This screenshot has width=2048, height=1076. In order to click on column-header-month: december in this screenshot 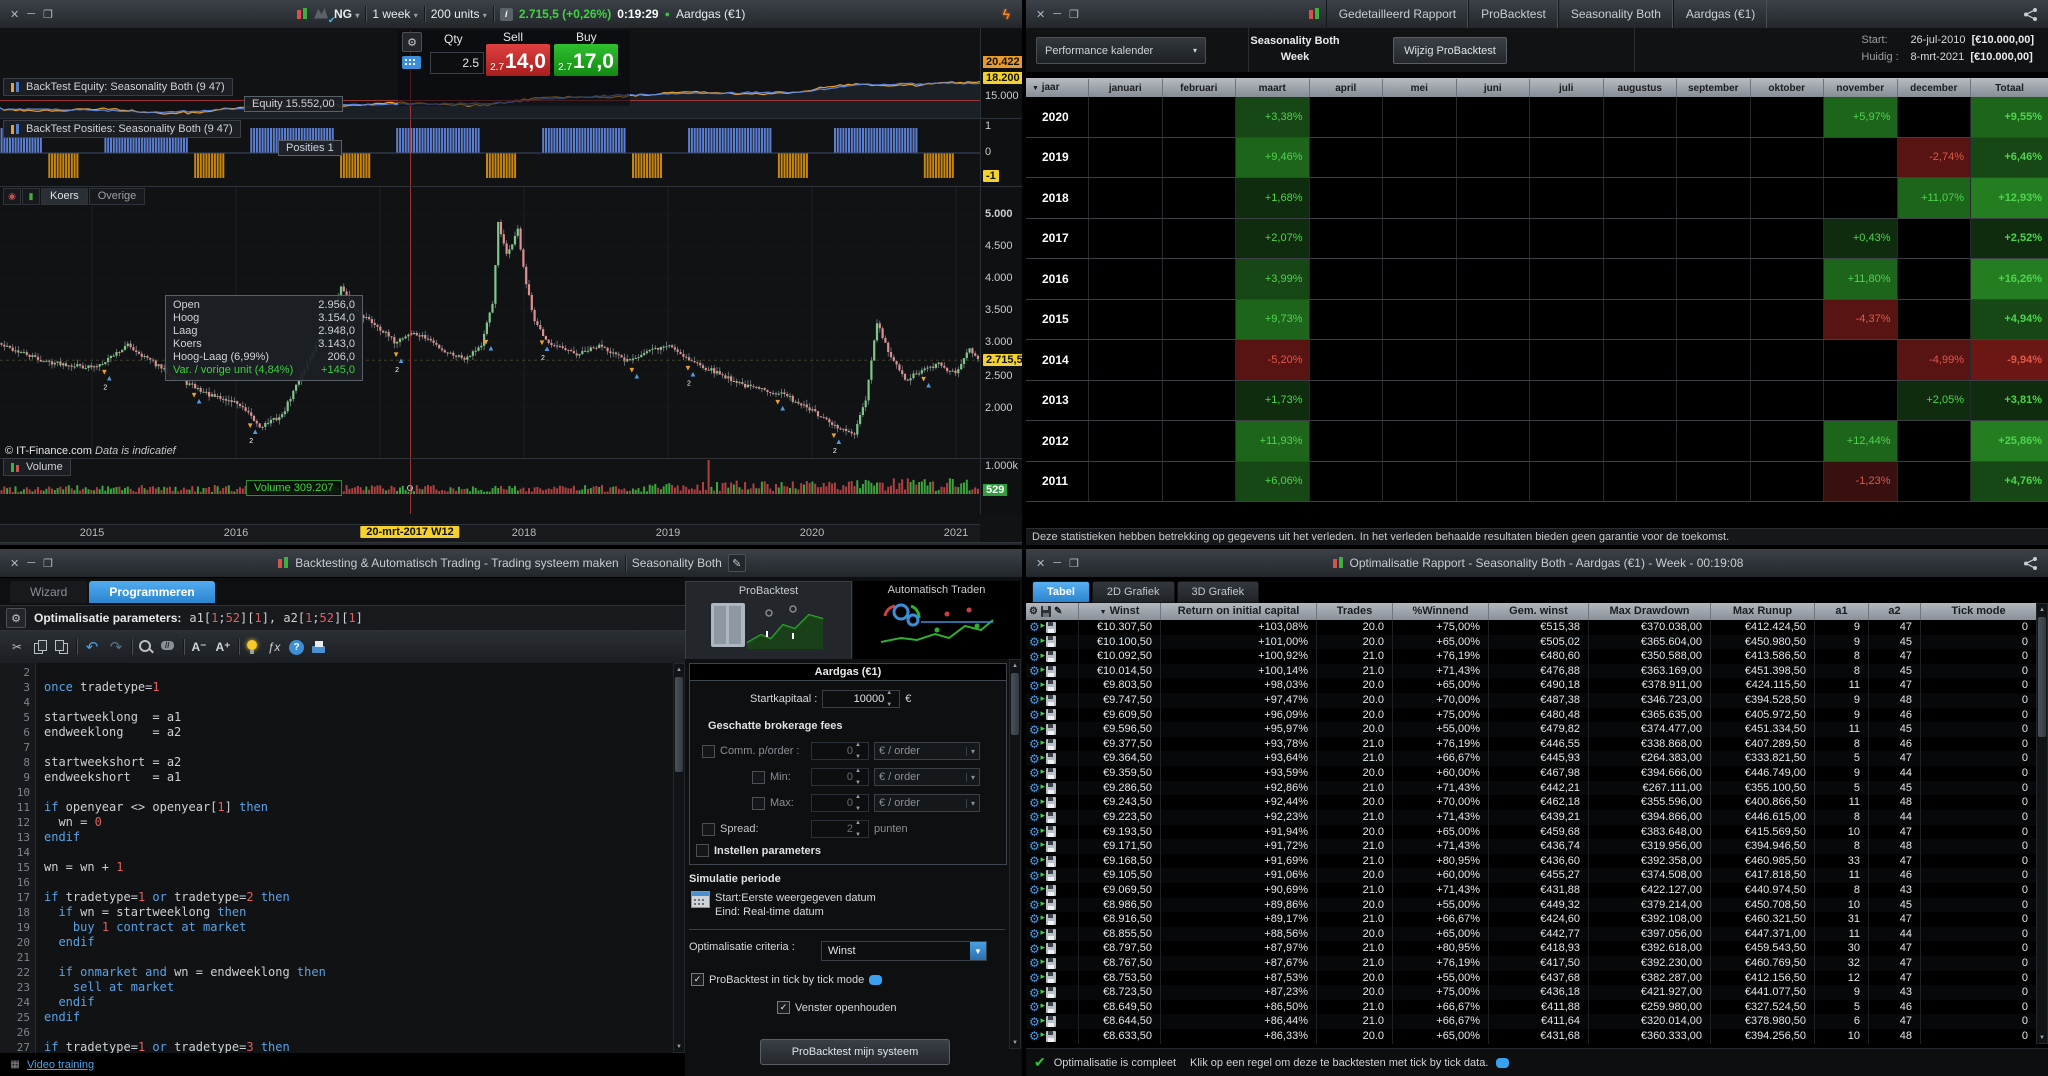, I will do `click(1933, 88)`.